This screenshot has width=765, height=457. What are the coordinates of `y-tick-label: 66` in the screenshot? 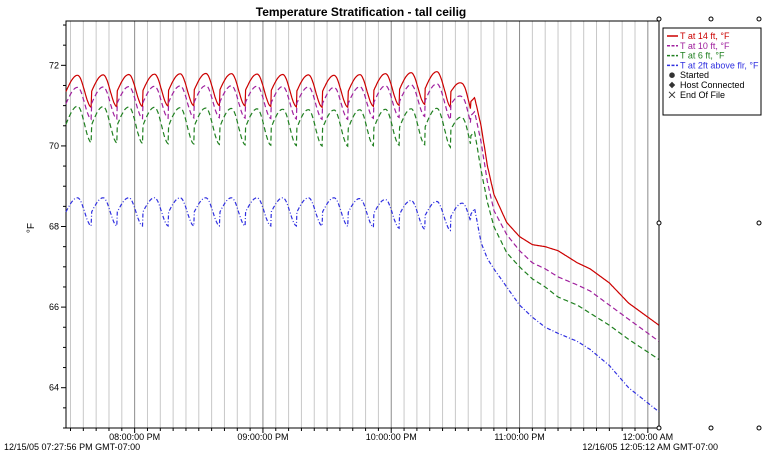 It's located at (54, 307).